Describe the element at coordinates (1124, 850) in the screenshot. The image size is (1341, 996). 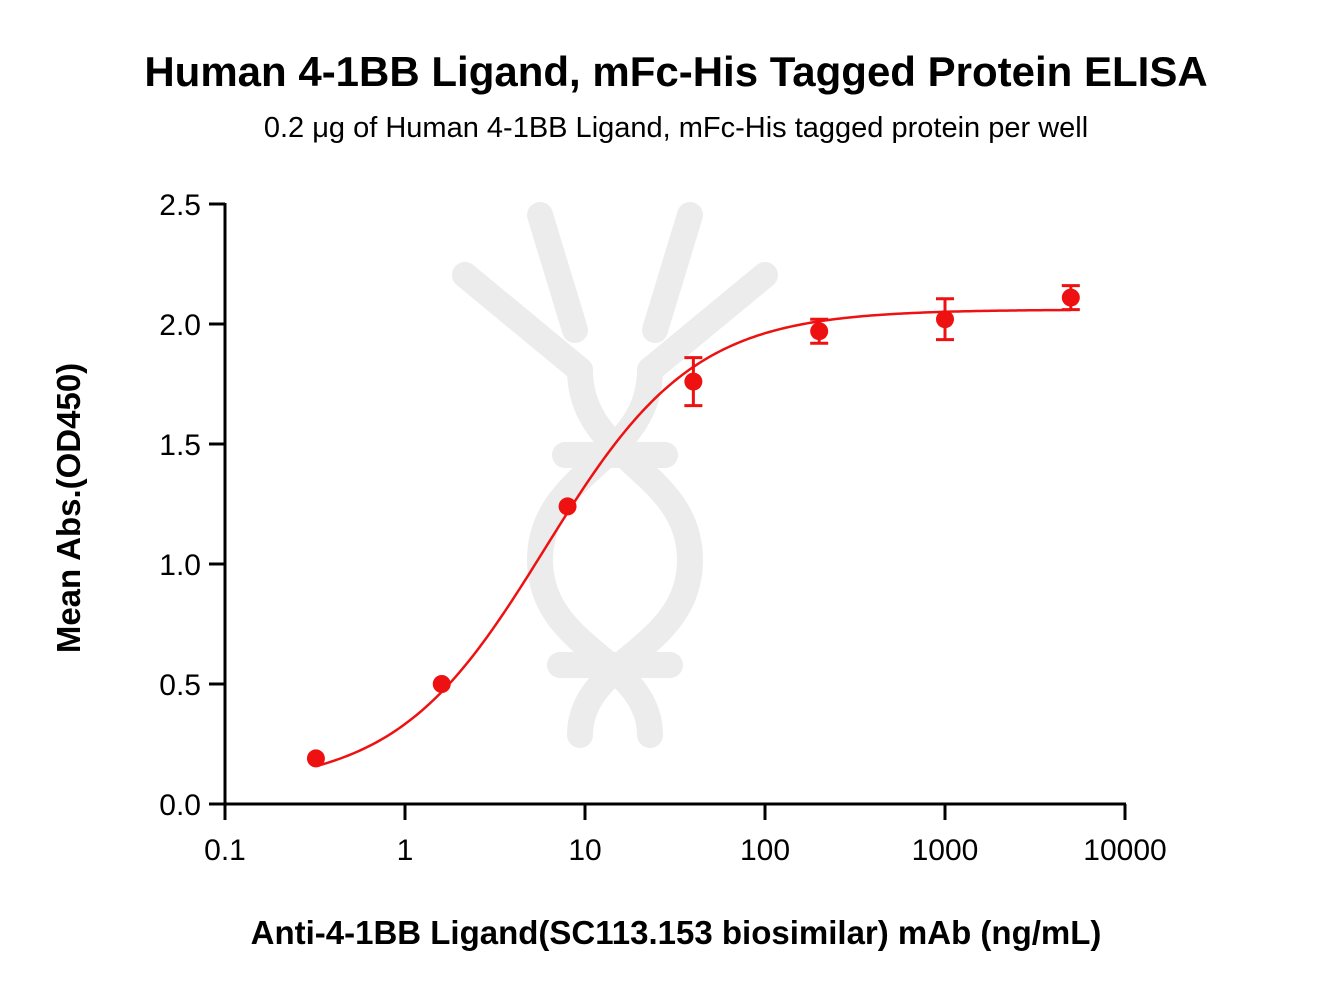
I see `x-tick-label: 10000` at that location.